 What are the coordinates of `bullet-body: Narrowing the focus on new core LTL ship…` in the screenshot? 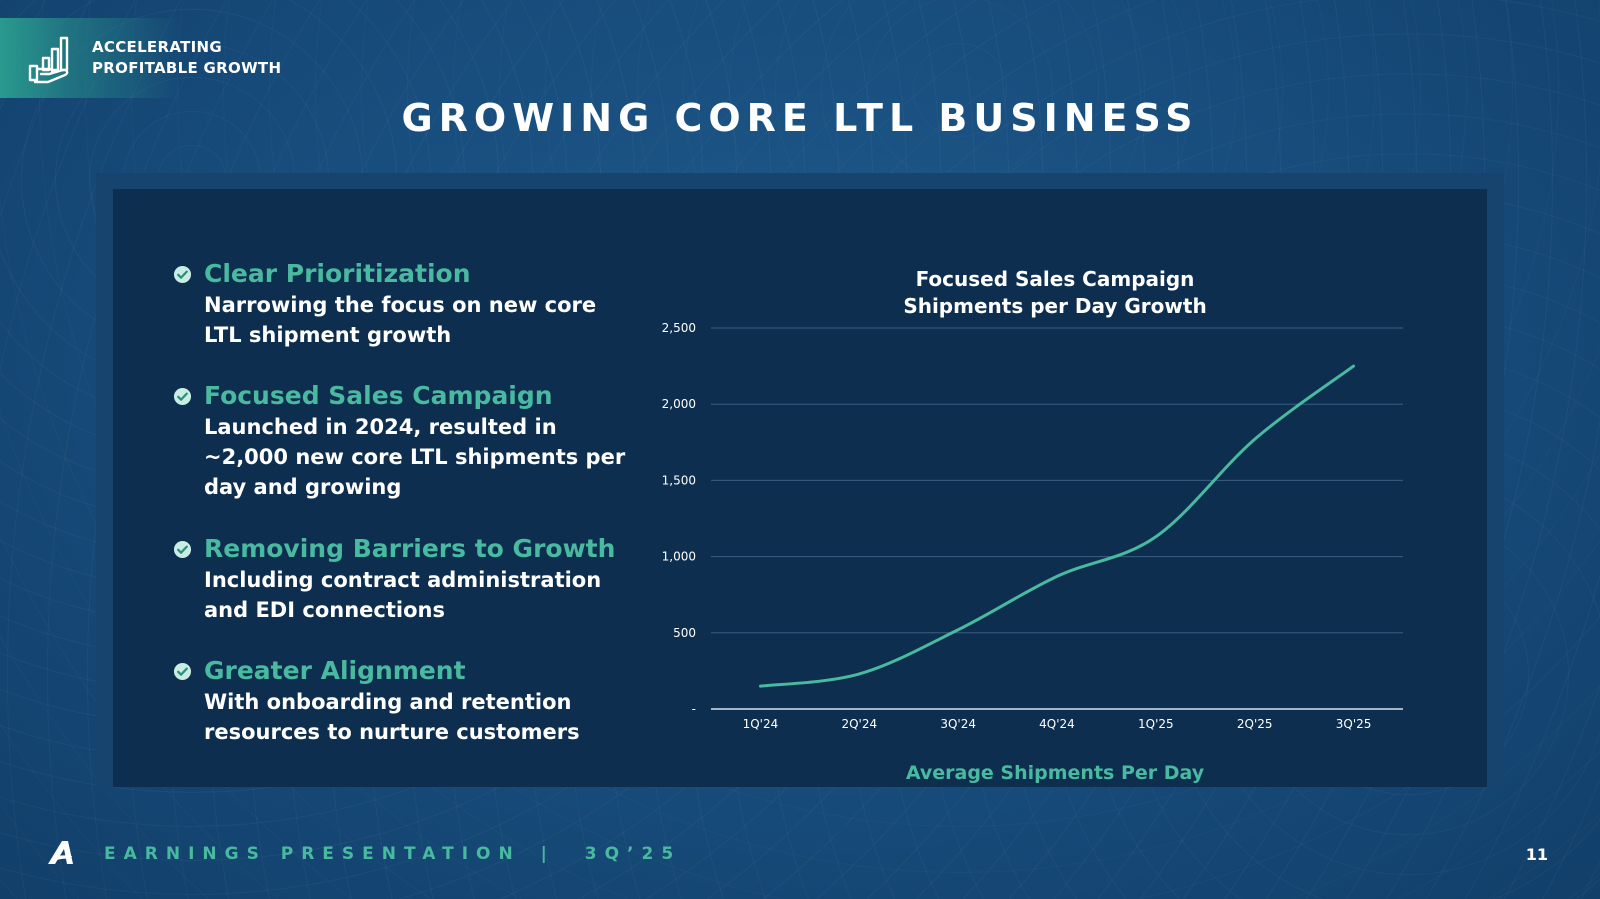 It's located at (400, 320).